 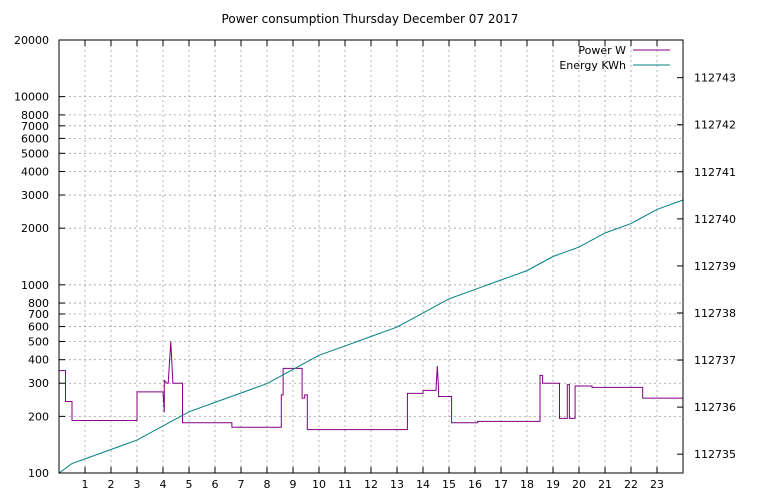 What do you see at coordinates (215, 484) in the screenshot?
I see `x-tick-label: 6` at bounding box center [215, 484].